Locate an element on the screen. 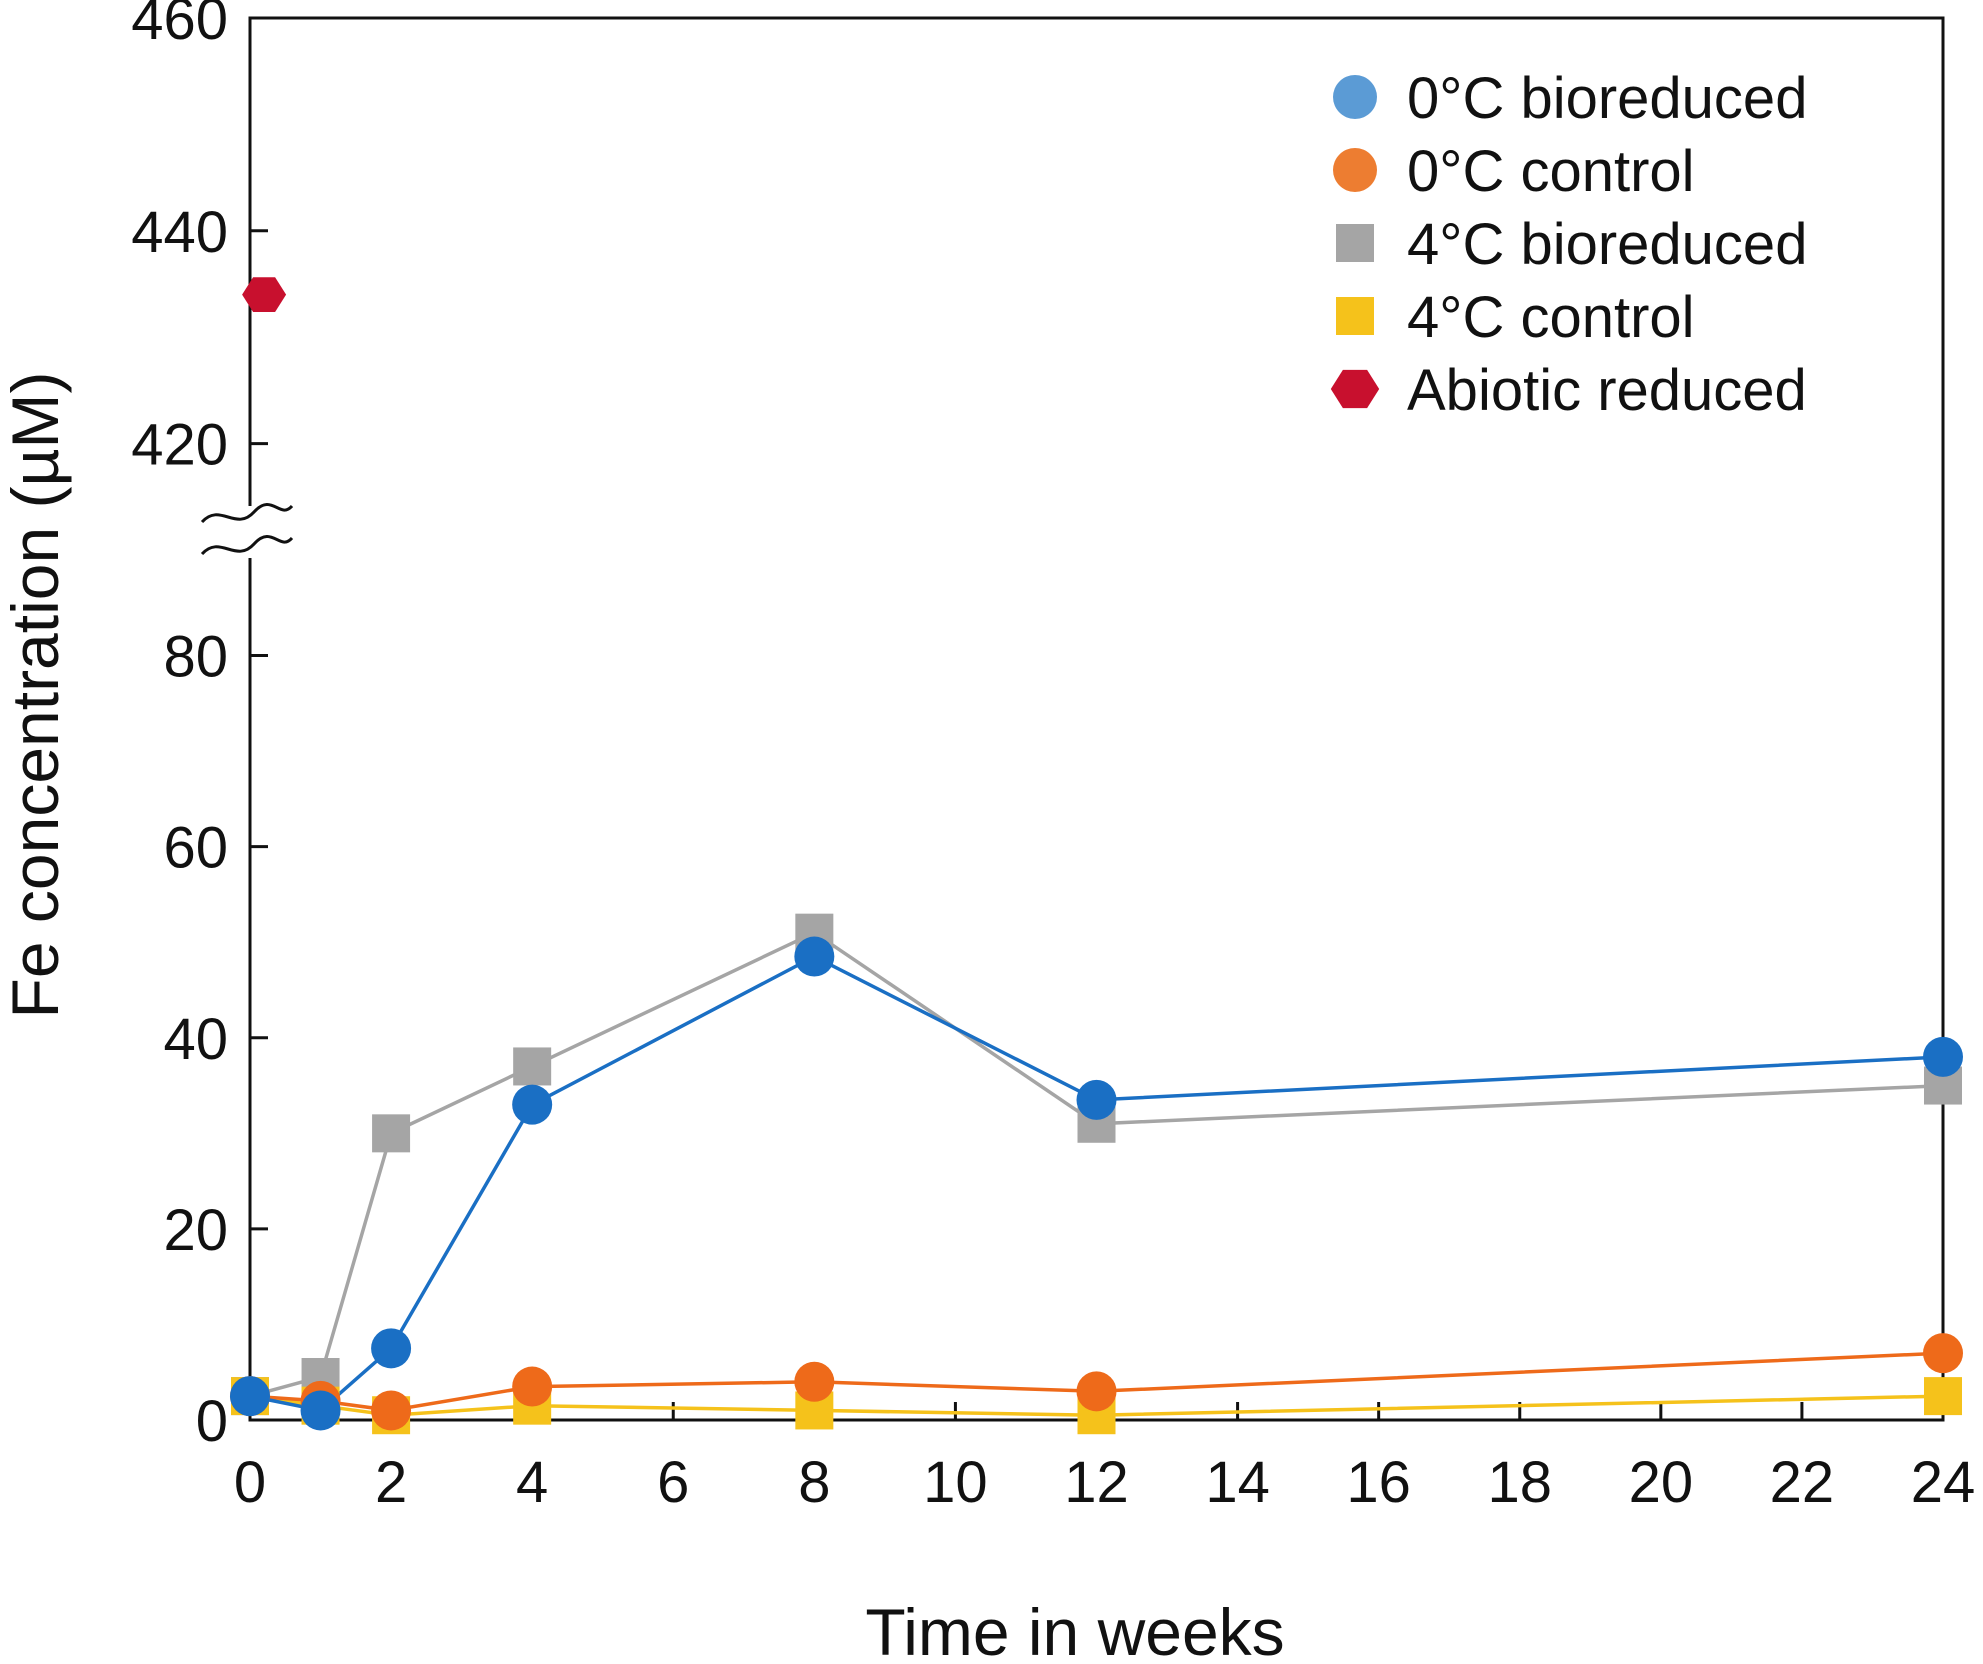 Image resolution: width=1983 pixels, height=1664 pixels. axis-break-line-lower is located at coordinates (247, 545).